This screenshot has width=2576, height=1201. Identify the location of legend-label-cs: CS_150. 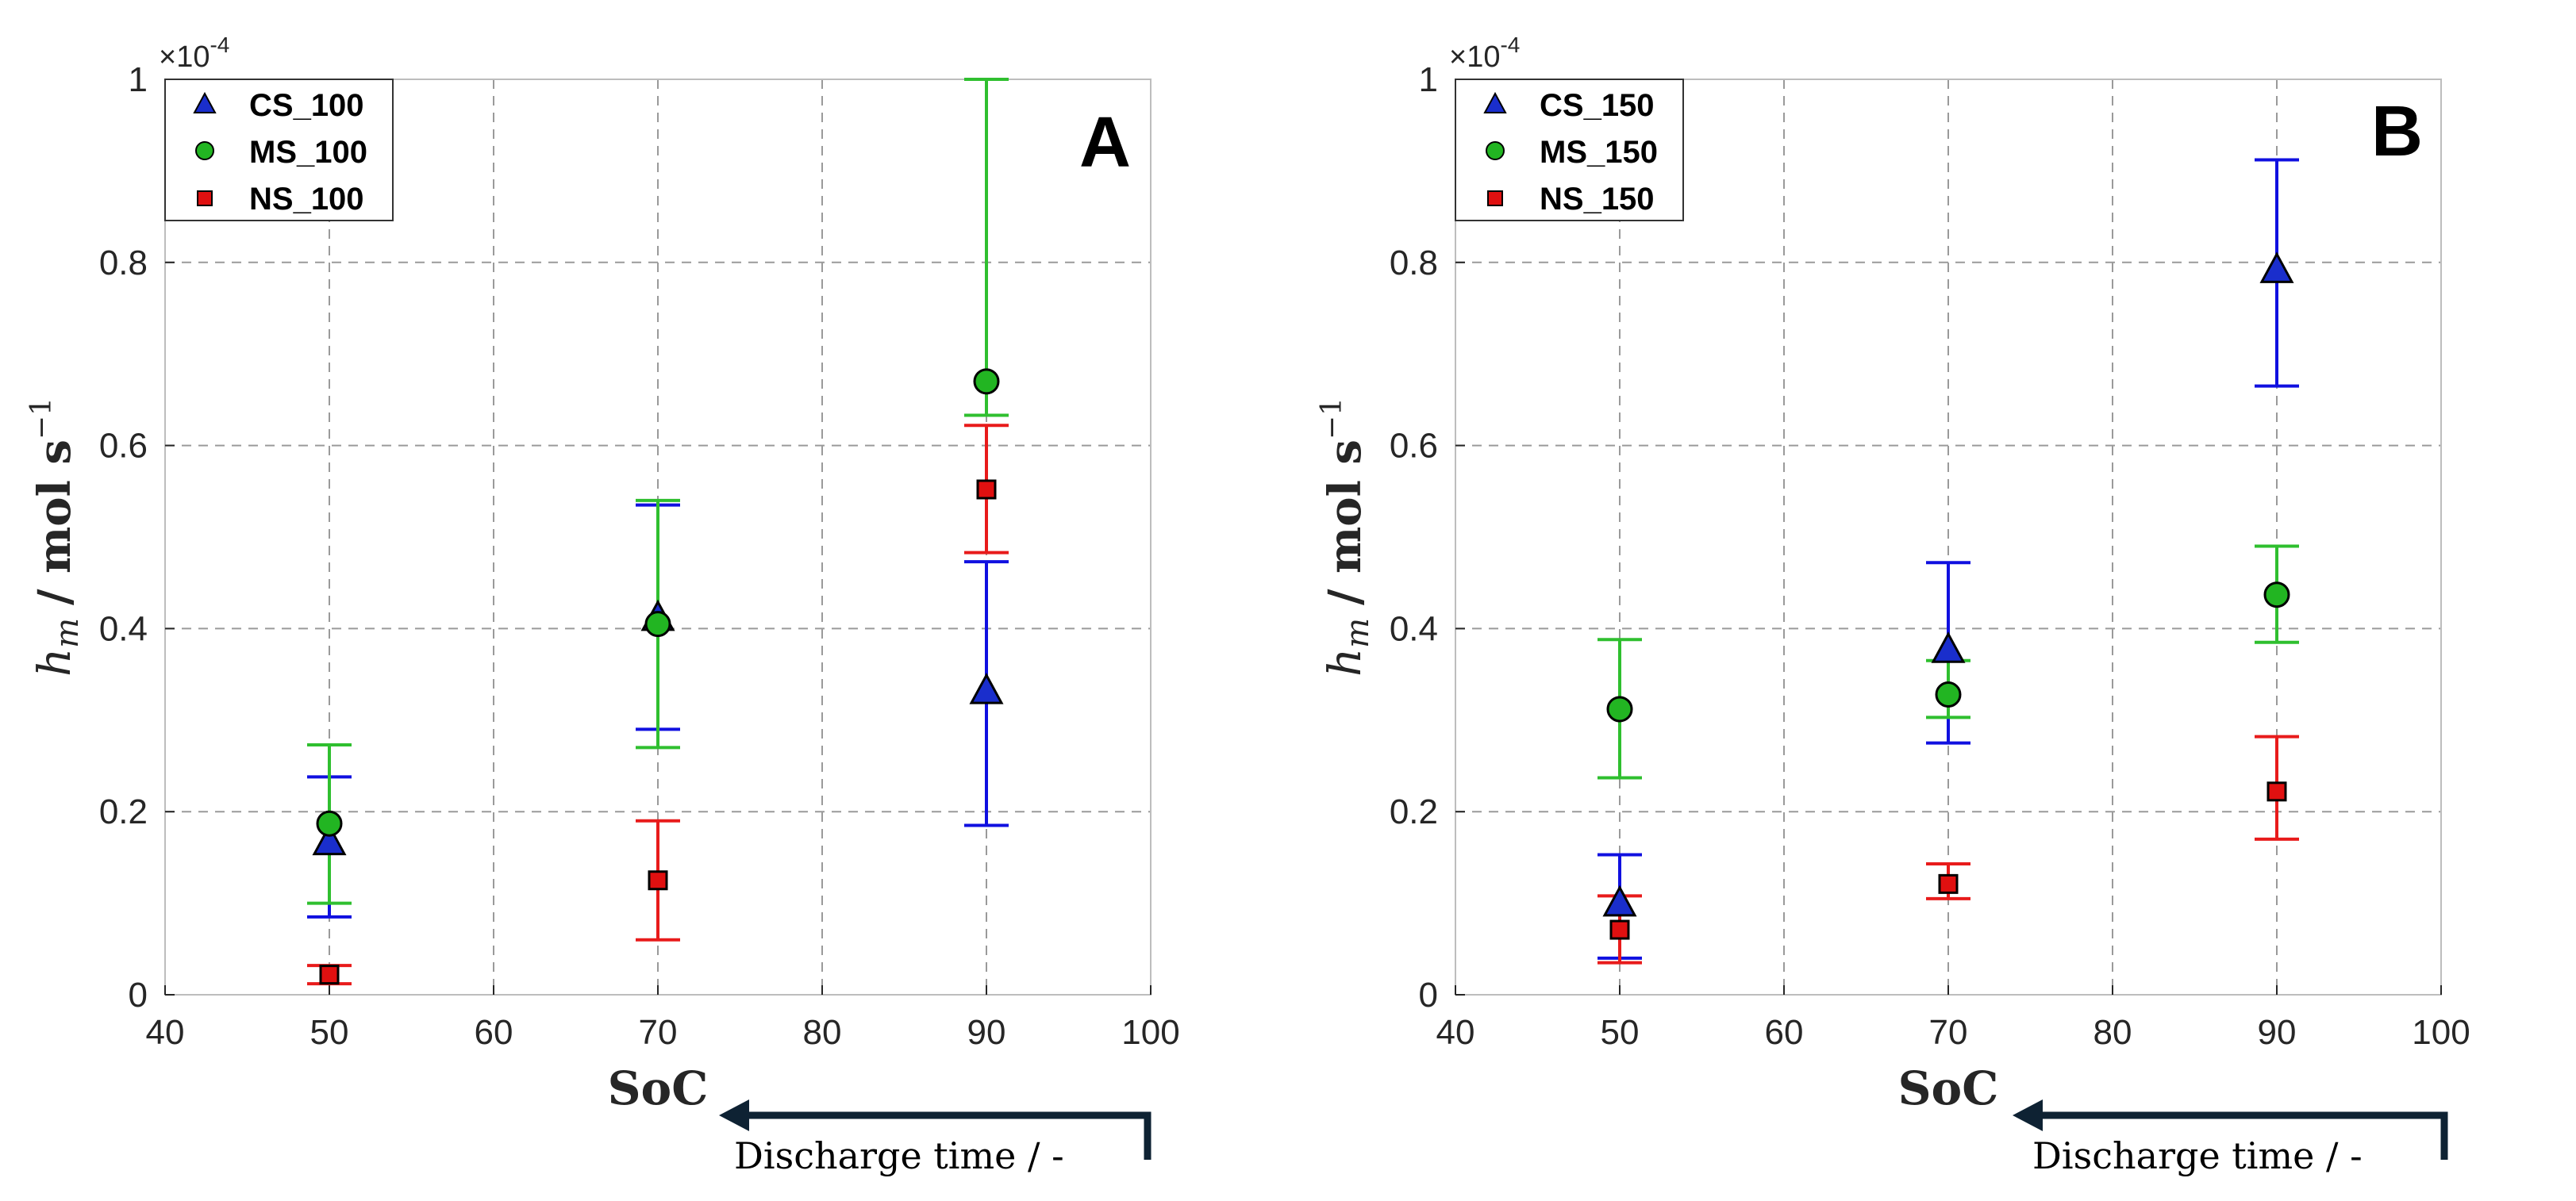
(1597, 105).